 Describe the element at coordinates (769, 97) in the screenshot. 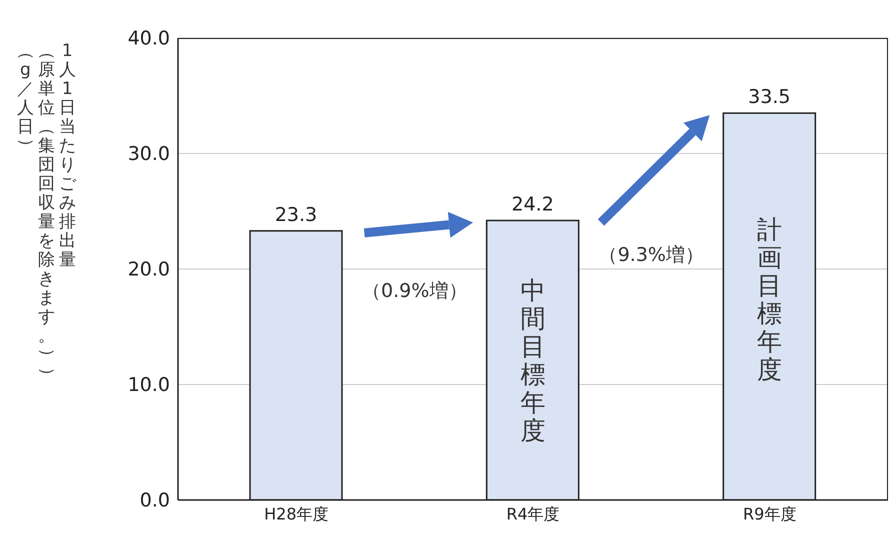

I see `data-label: 33.5` at that location.